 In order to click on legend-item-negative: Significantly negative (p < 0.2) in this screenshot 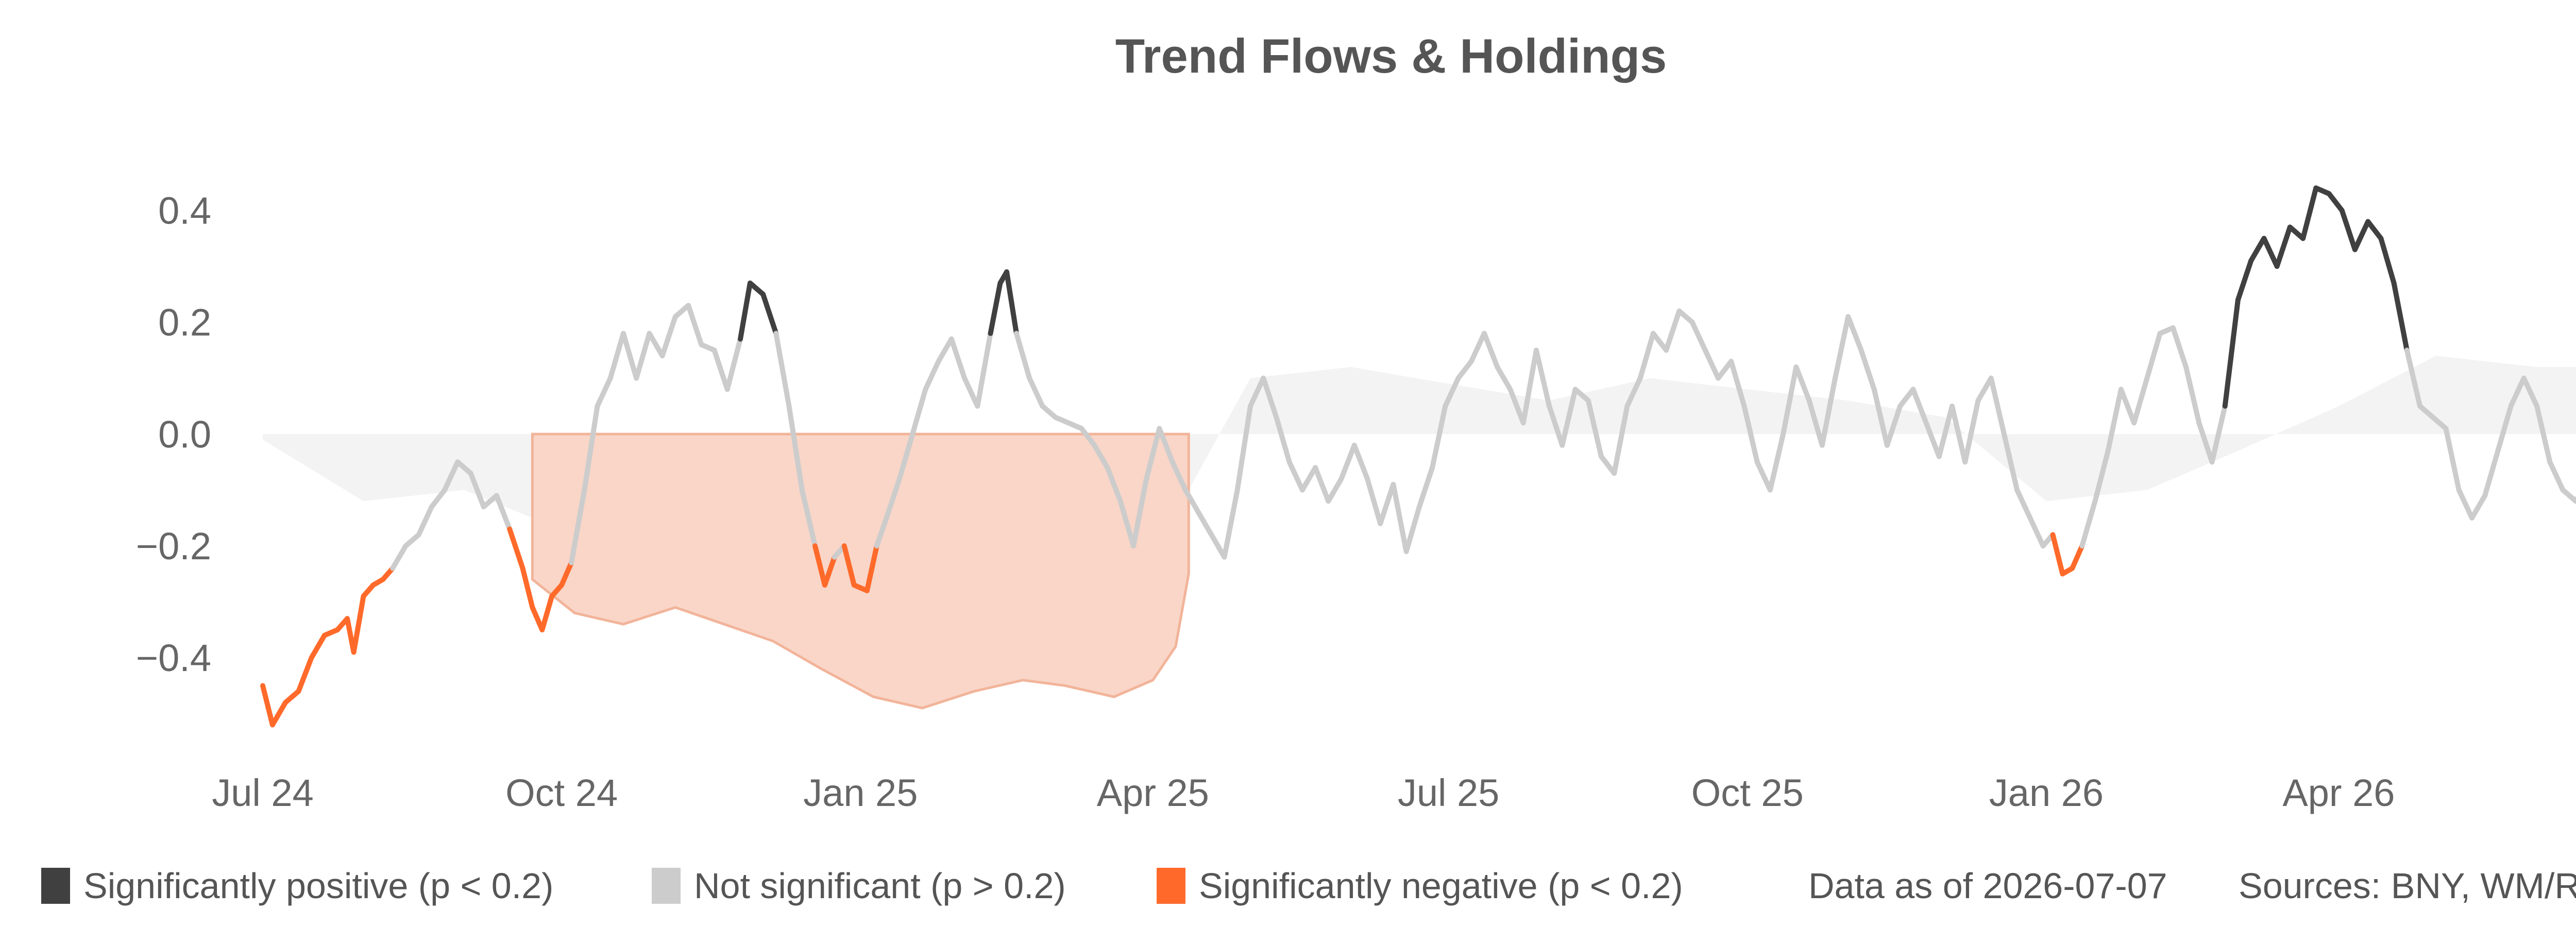, I will do `click(1420, 885)`.